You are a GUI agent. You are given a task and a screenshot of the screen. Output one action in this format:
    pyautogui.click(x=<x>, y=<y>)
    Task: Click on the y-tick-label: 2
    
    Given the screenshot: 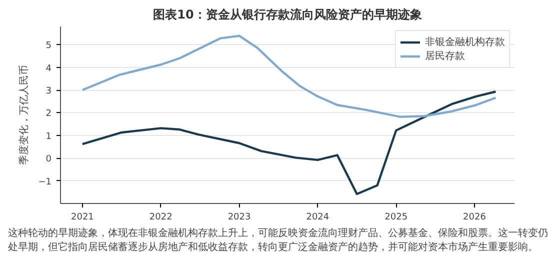 What is the action you would take?
    pyautogui.click(x=49, y=114)
    